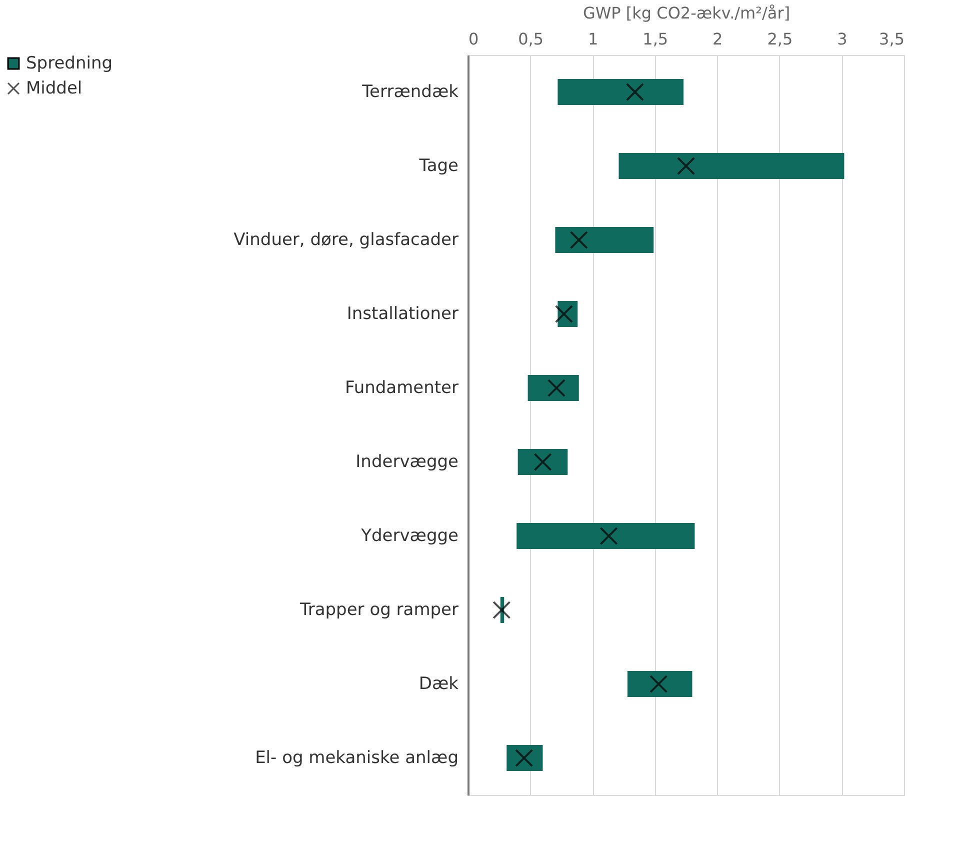  What do you see at coordinates (717, 39) in the screenshot?
I see `x-tick-label: 2` at bounding box center [717, 39].